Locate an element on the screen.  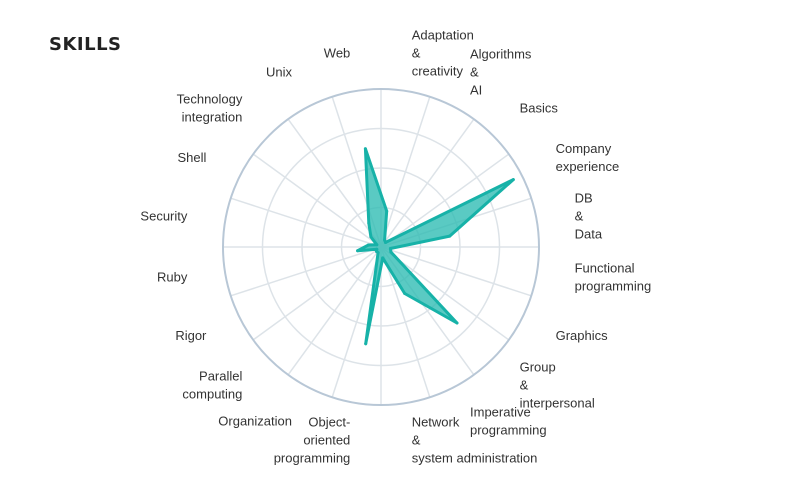
axis-label: Adaptation & creativity is located at coordinates (443, 52).